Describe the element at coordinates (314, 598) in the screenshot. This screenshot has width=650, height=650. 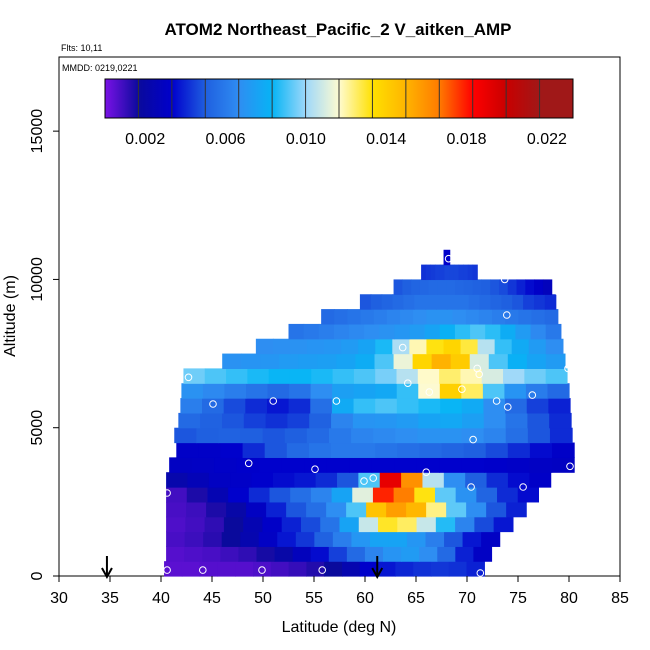
I see `x-tick-label: 55` at that location.